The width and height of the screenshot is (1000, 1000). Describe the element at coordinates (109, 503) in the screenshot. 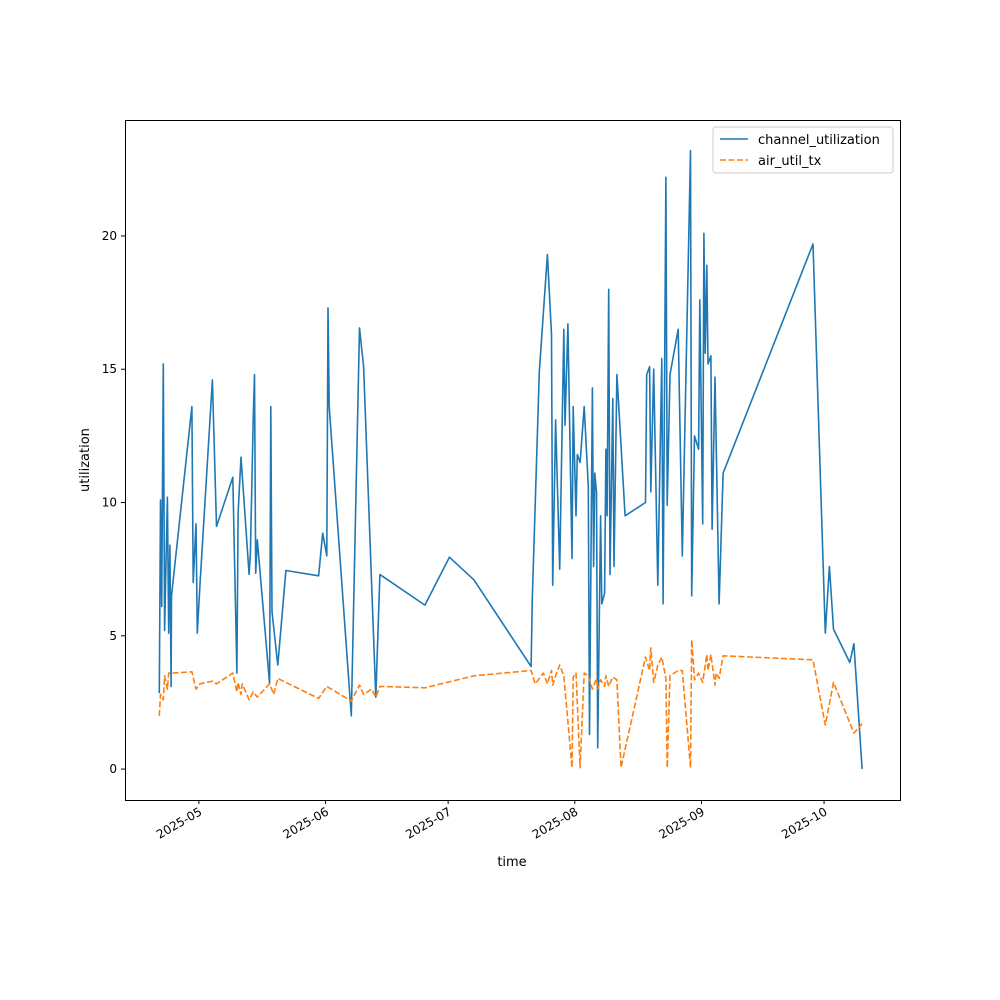

I see `y-tick-label: 10` at that location.